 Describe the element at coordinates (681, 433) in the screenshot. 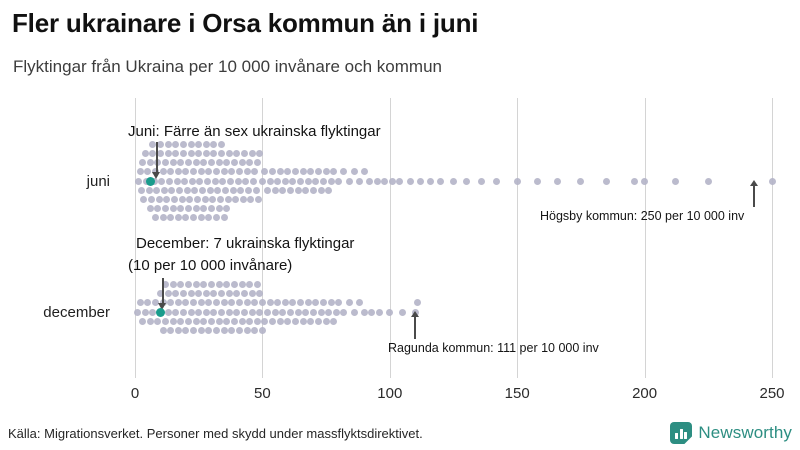

I see `bar-chart-icon` at that location.